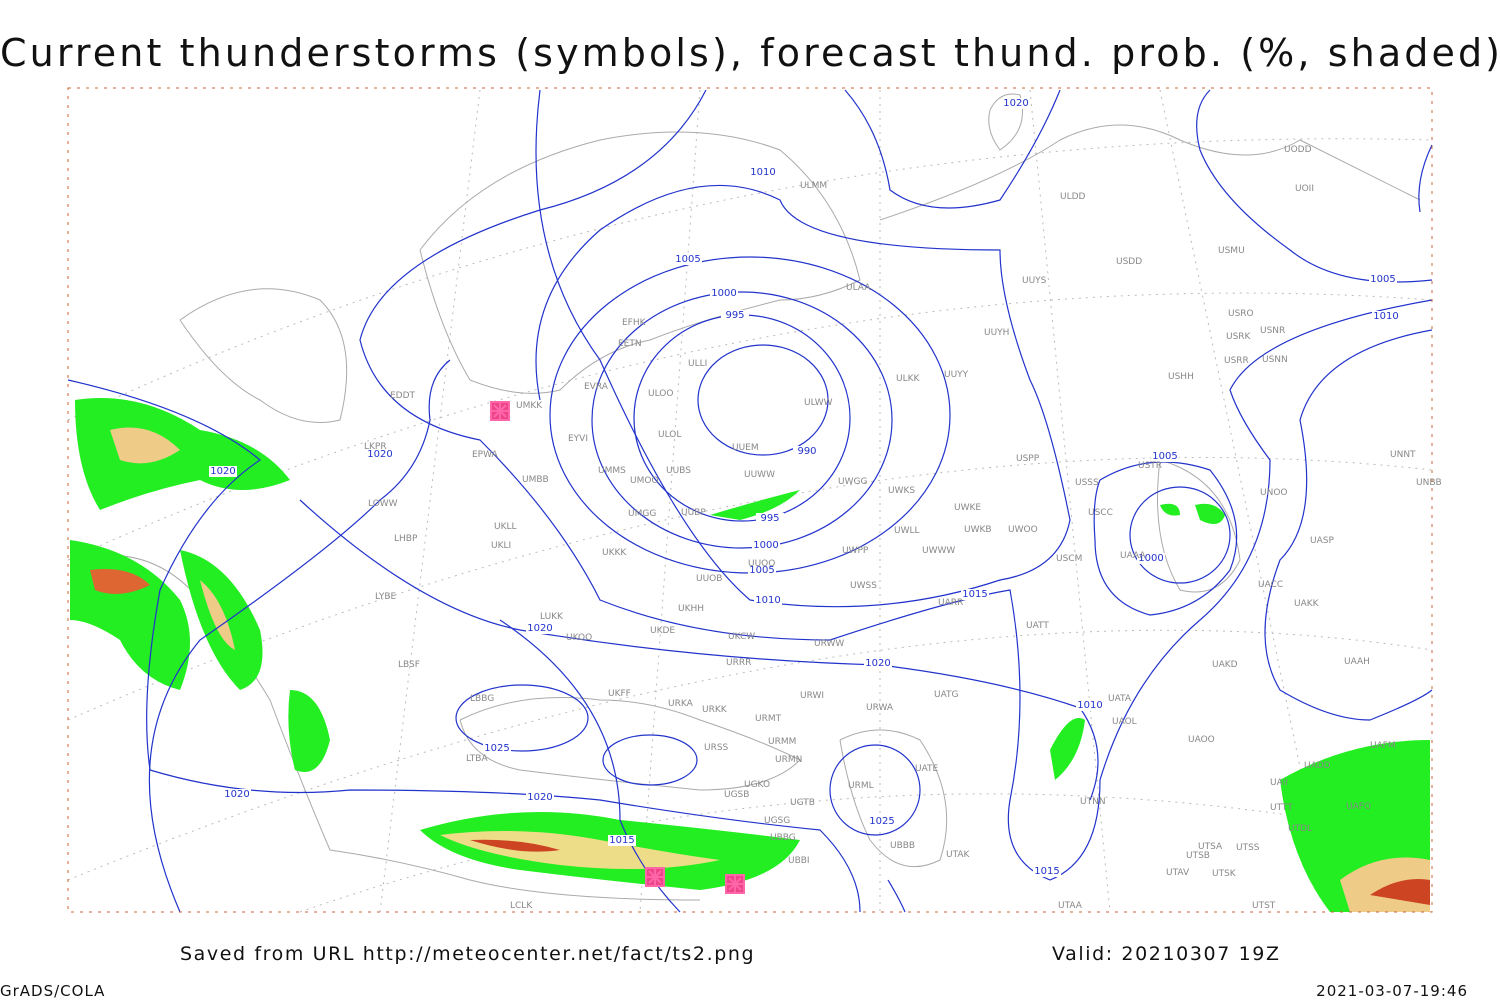 Image resolution: width=1500 pixels, height=1000 pixels. I want to click on station-label: UUEM, so click(745, 448).